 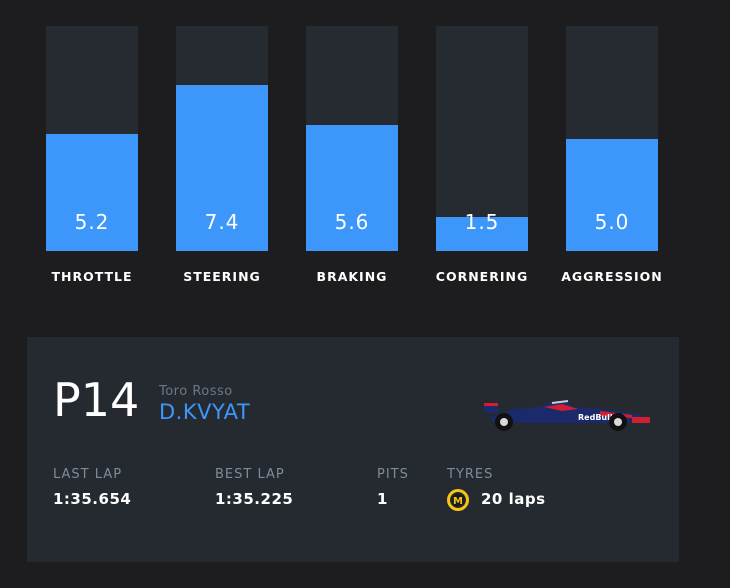 I want to click on pits-value: 1, so click(x=382, y=499).